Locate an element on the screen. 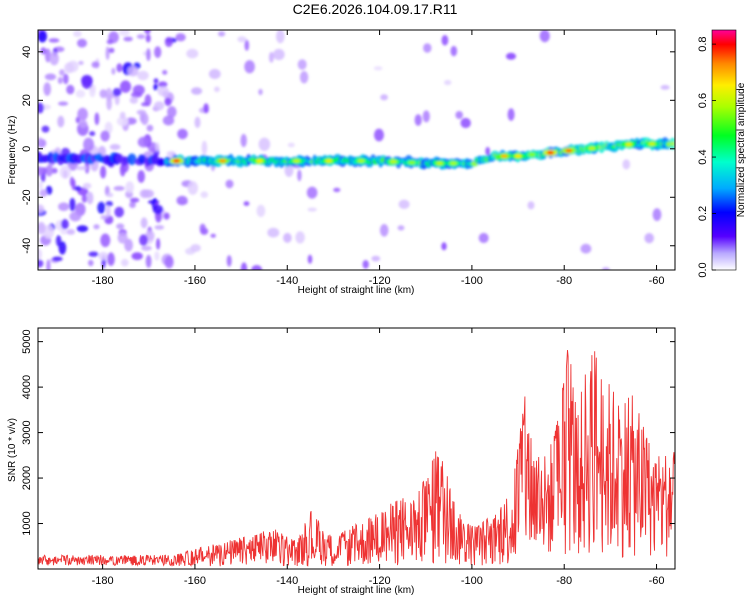 This screenshot has width=750, height=600. colorbar-gradient is located at coordinates (724, 150).